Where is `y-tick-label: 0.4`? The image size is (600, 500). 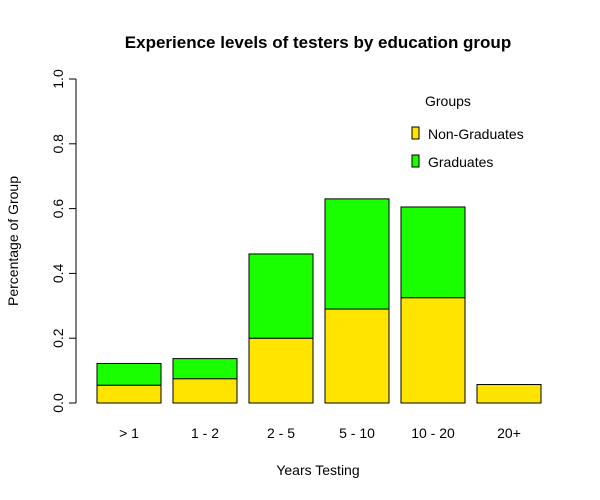 y-tick-label: 0.4 is located at coordinates (58, 273).